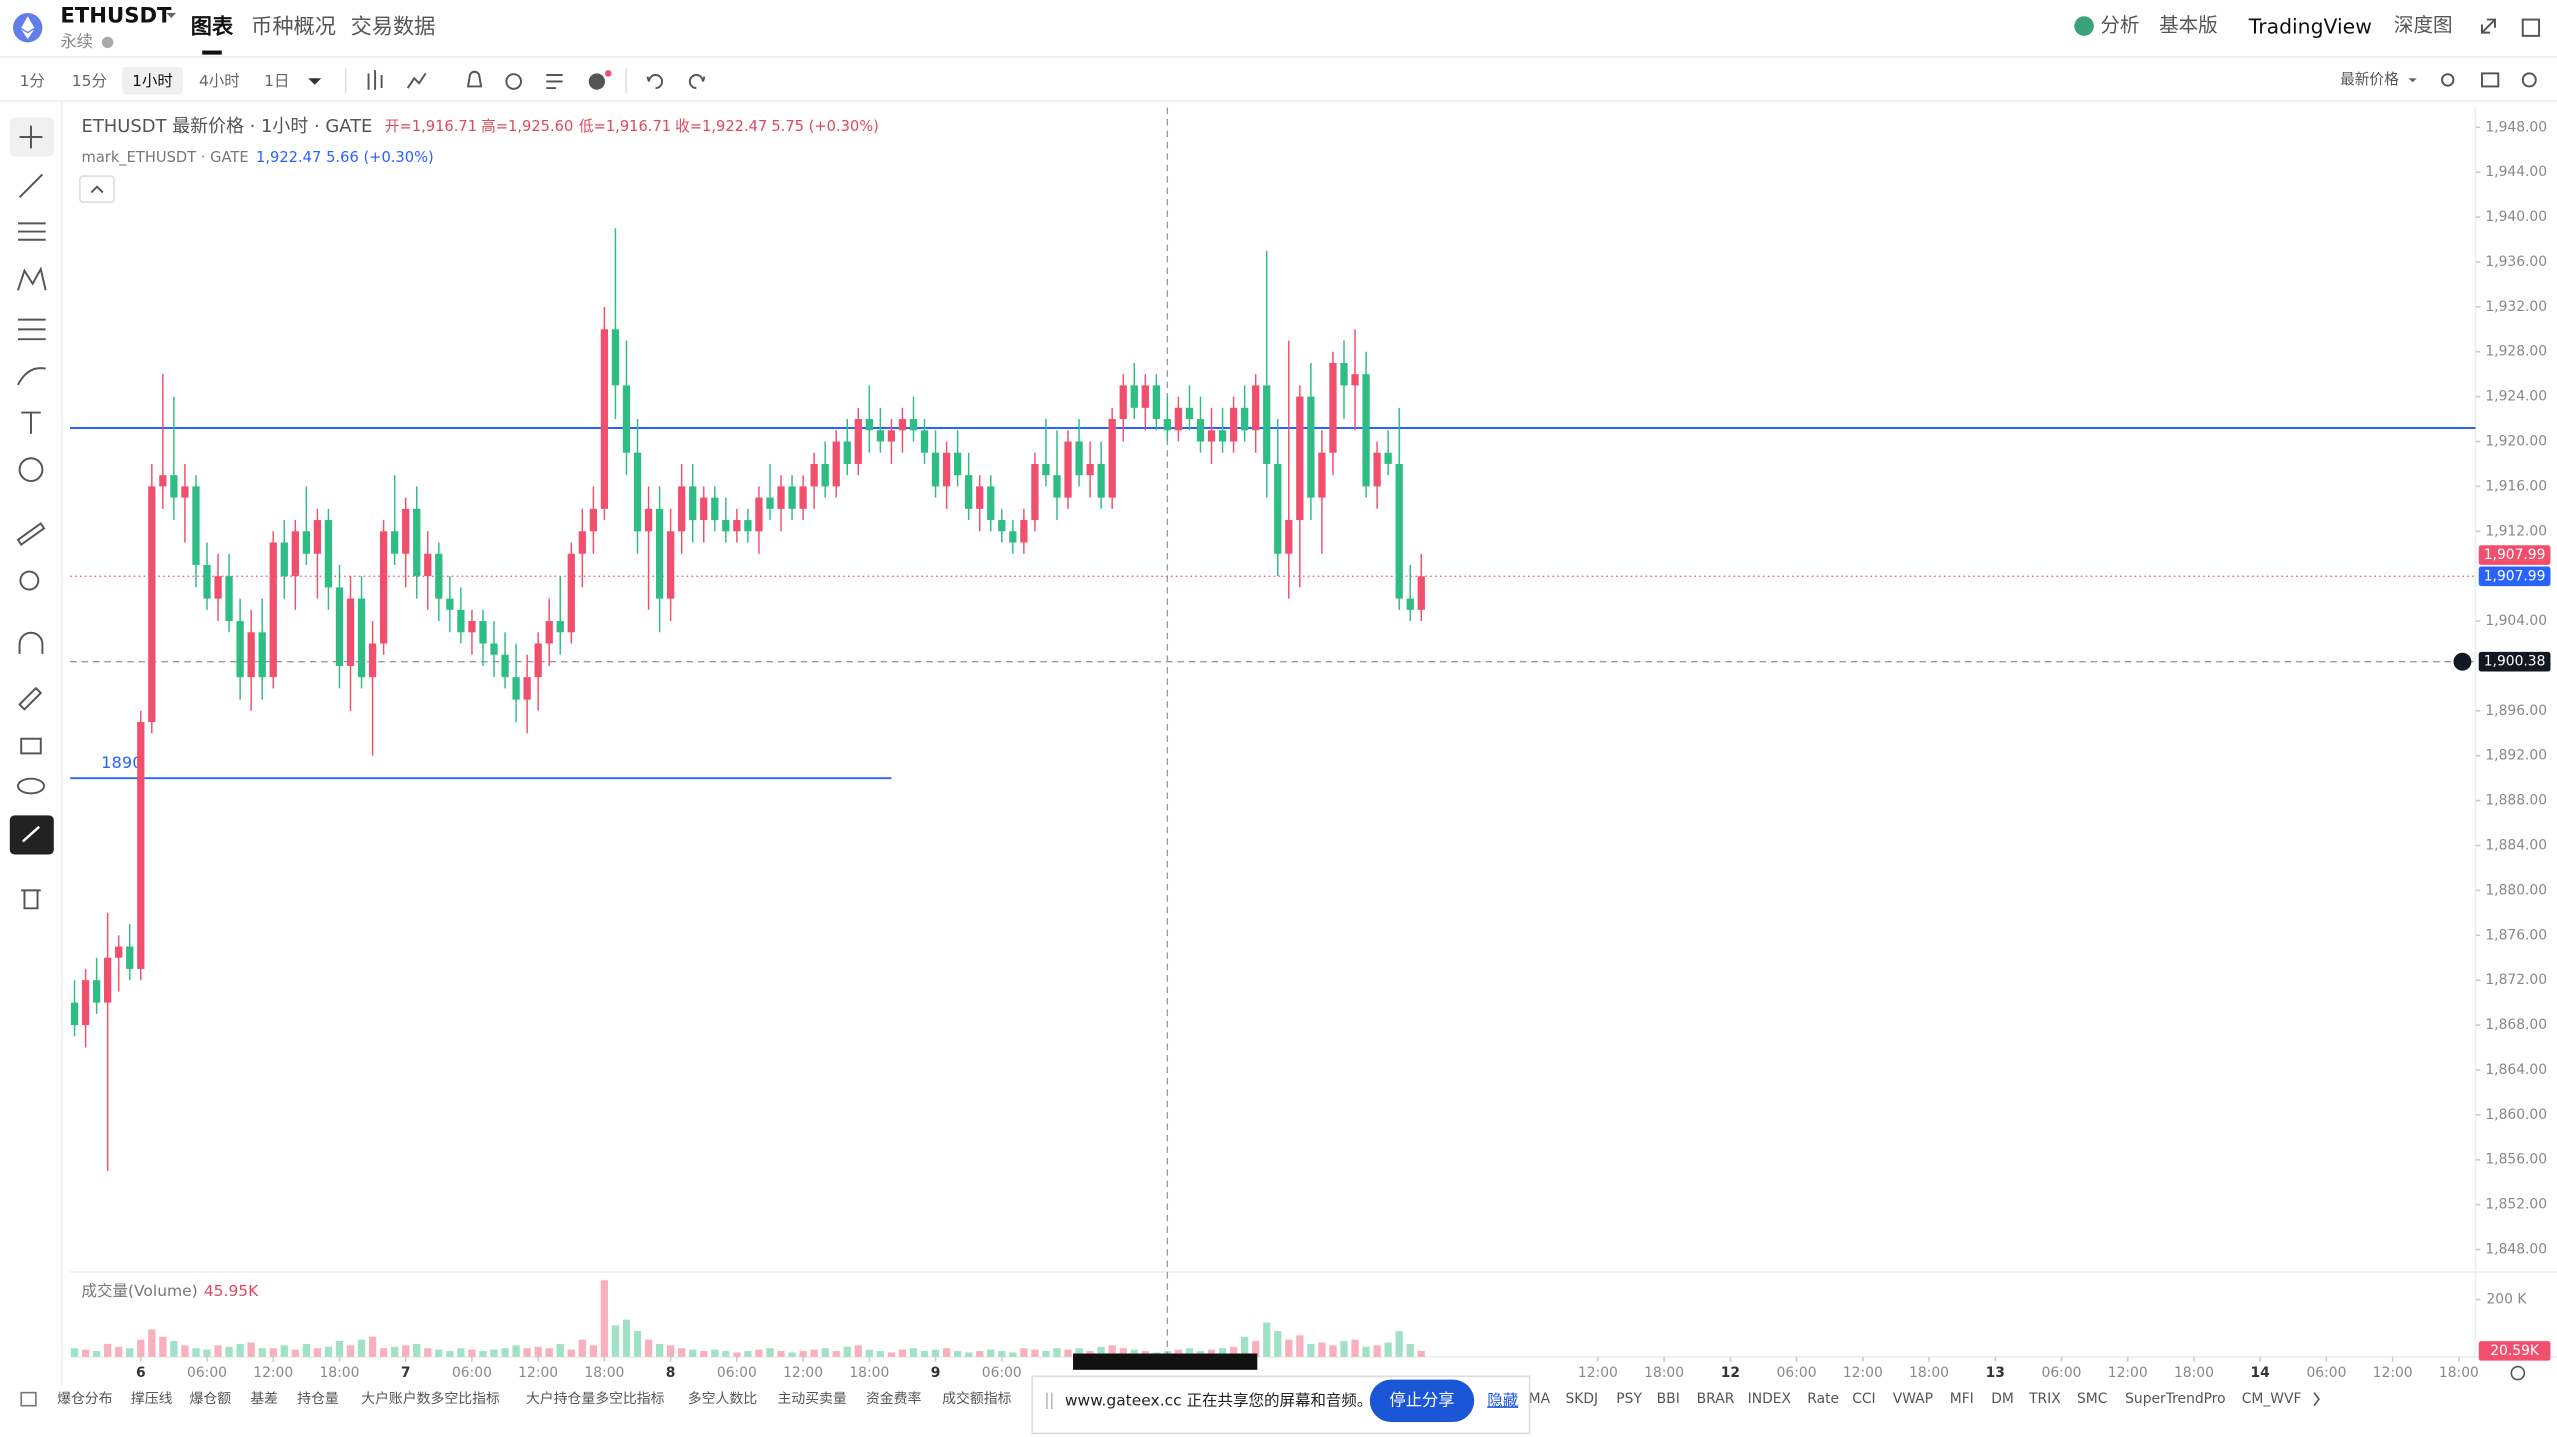 This screenshot has width=2557, height=1437. Describe the element at coordinates (2448, 80) in the screenshot. I see `search-icon` at that location.